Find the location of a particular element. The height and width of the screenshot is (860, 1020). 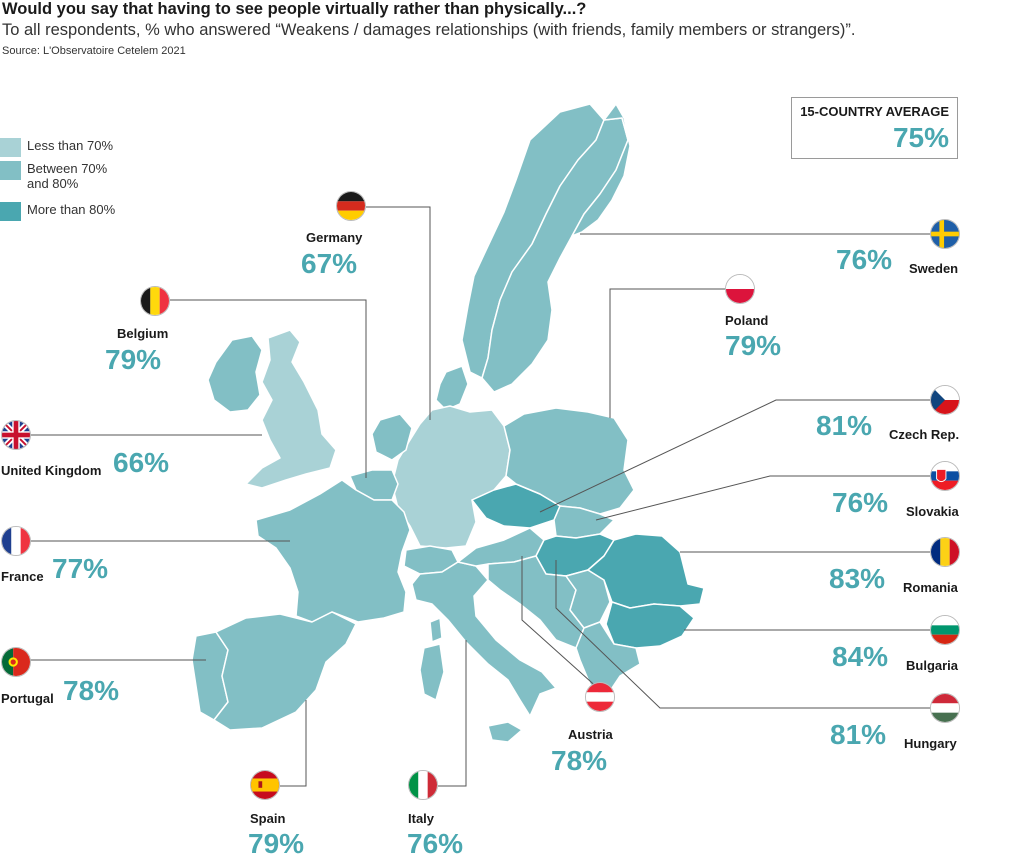

leader-austria is located at coordinates (561, 623).